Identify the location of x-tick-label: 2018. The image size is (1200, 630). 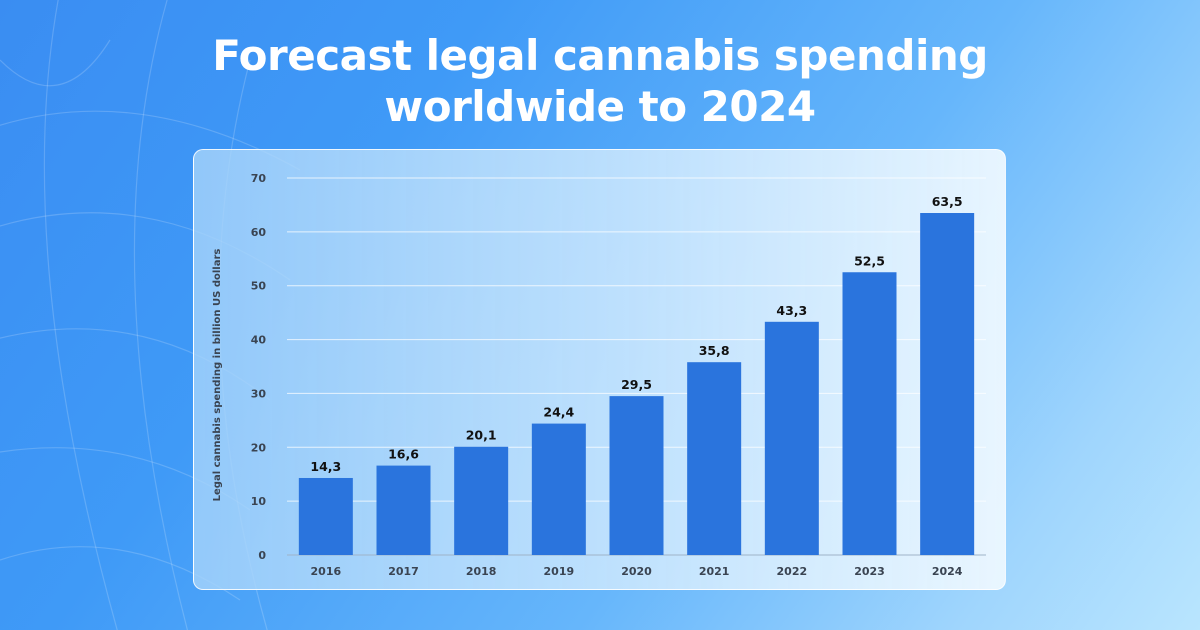
(481, 571).